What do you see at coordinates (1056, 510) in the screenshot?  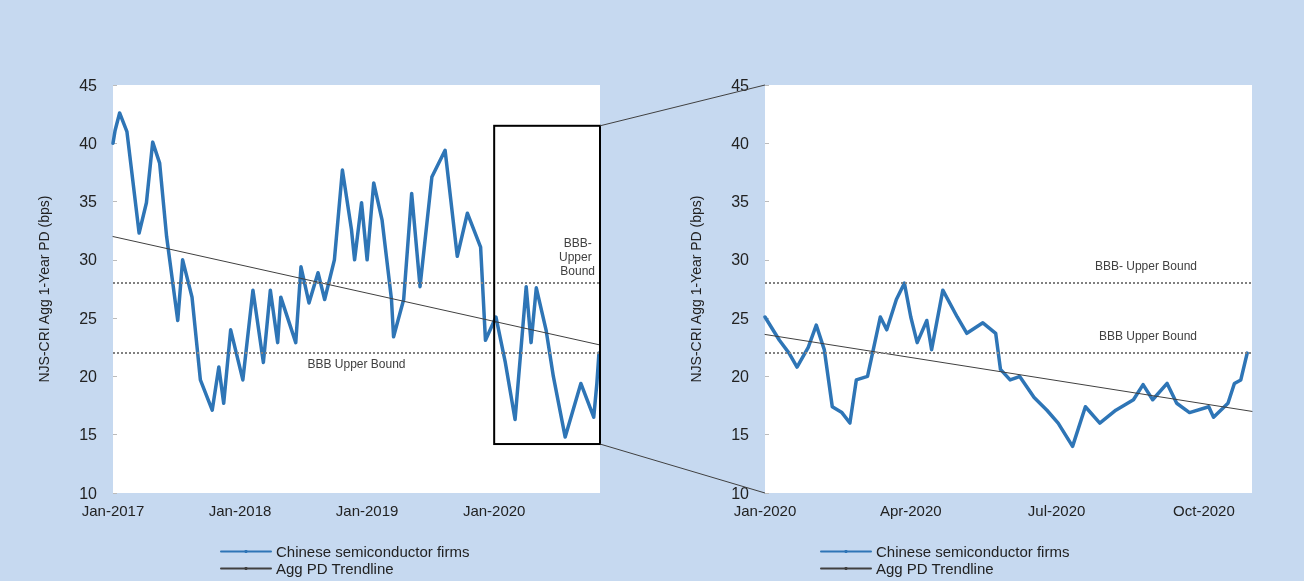 I see `x-tick-label: Jul-2020` at bounding box center [1056, 510].